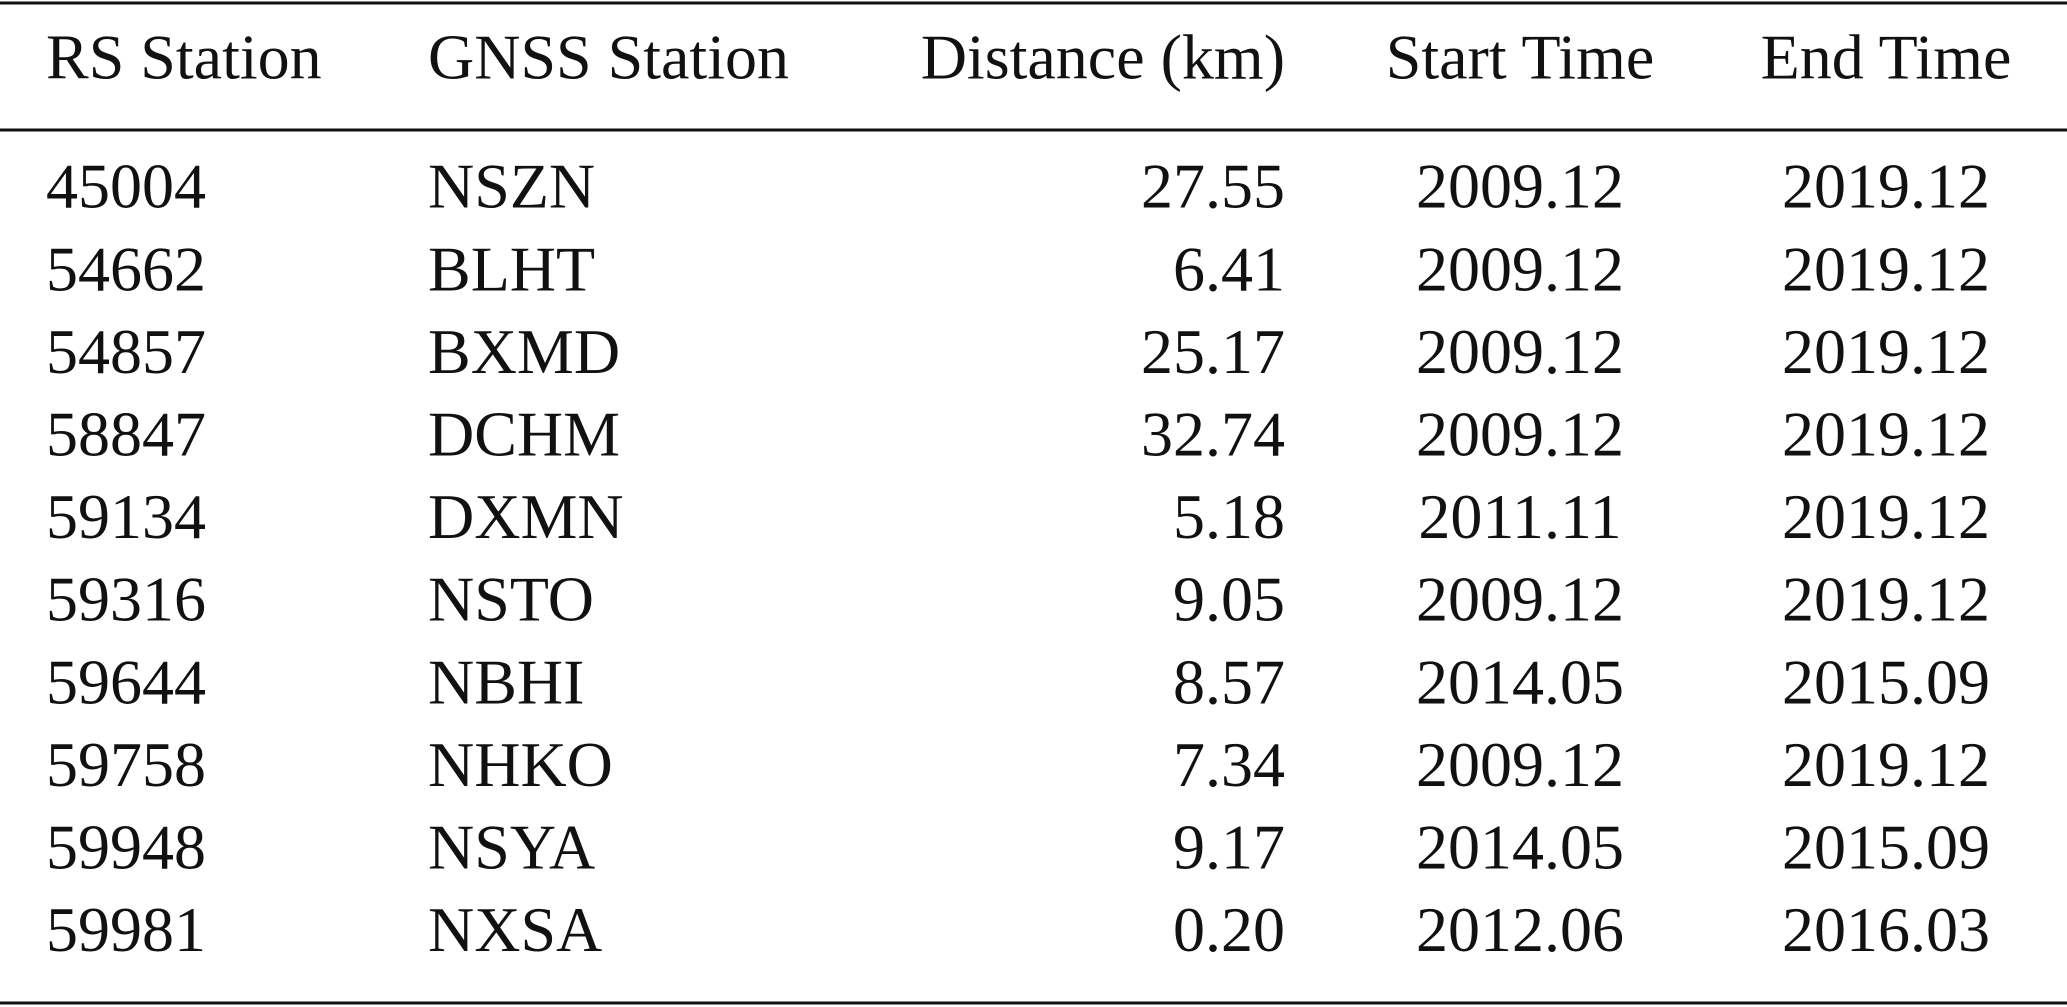 Image resolution: width=2067 pixels, height=1007 pixels. What do you see at coordinates (511, 268) in the screenshot?
I see `table-cell: BLHT` at bounding box center [511, 268].